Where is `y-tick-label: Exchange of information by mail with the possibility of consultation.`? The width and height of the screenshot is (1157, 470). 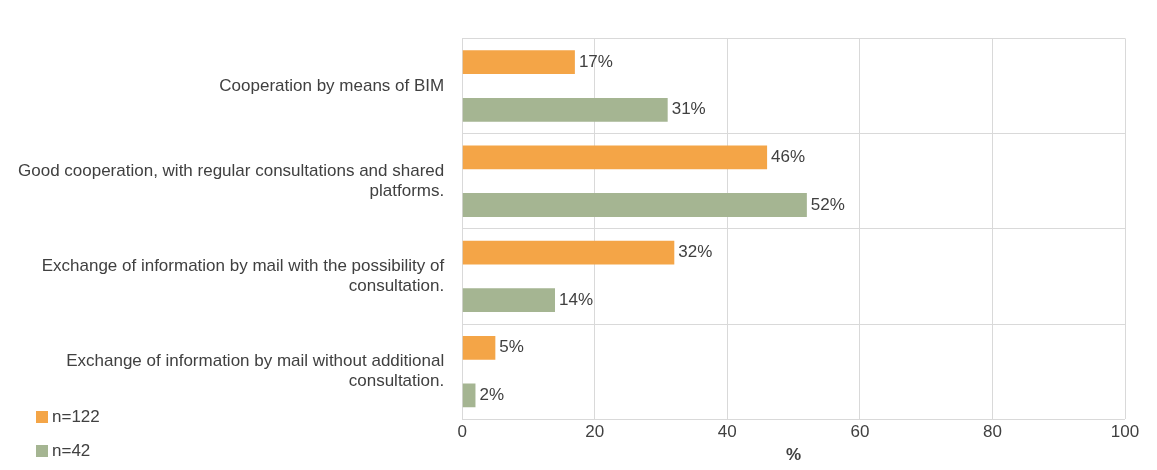
y-tick-label: Exchange of information by mail with the possibility of consultation. is located at coordinates (243, 275).